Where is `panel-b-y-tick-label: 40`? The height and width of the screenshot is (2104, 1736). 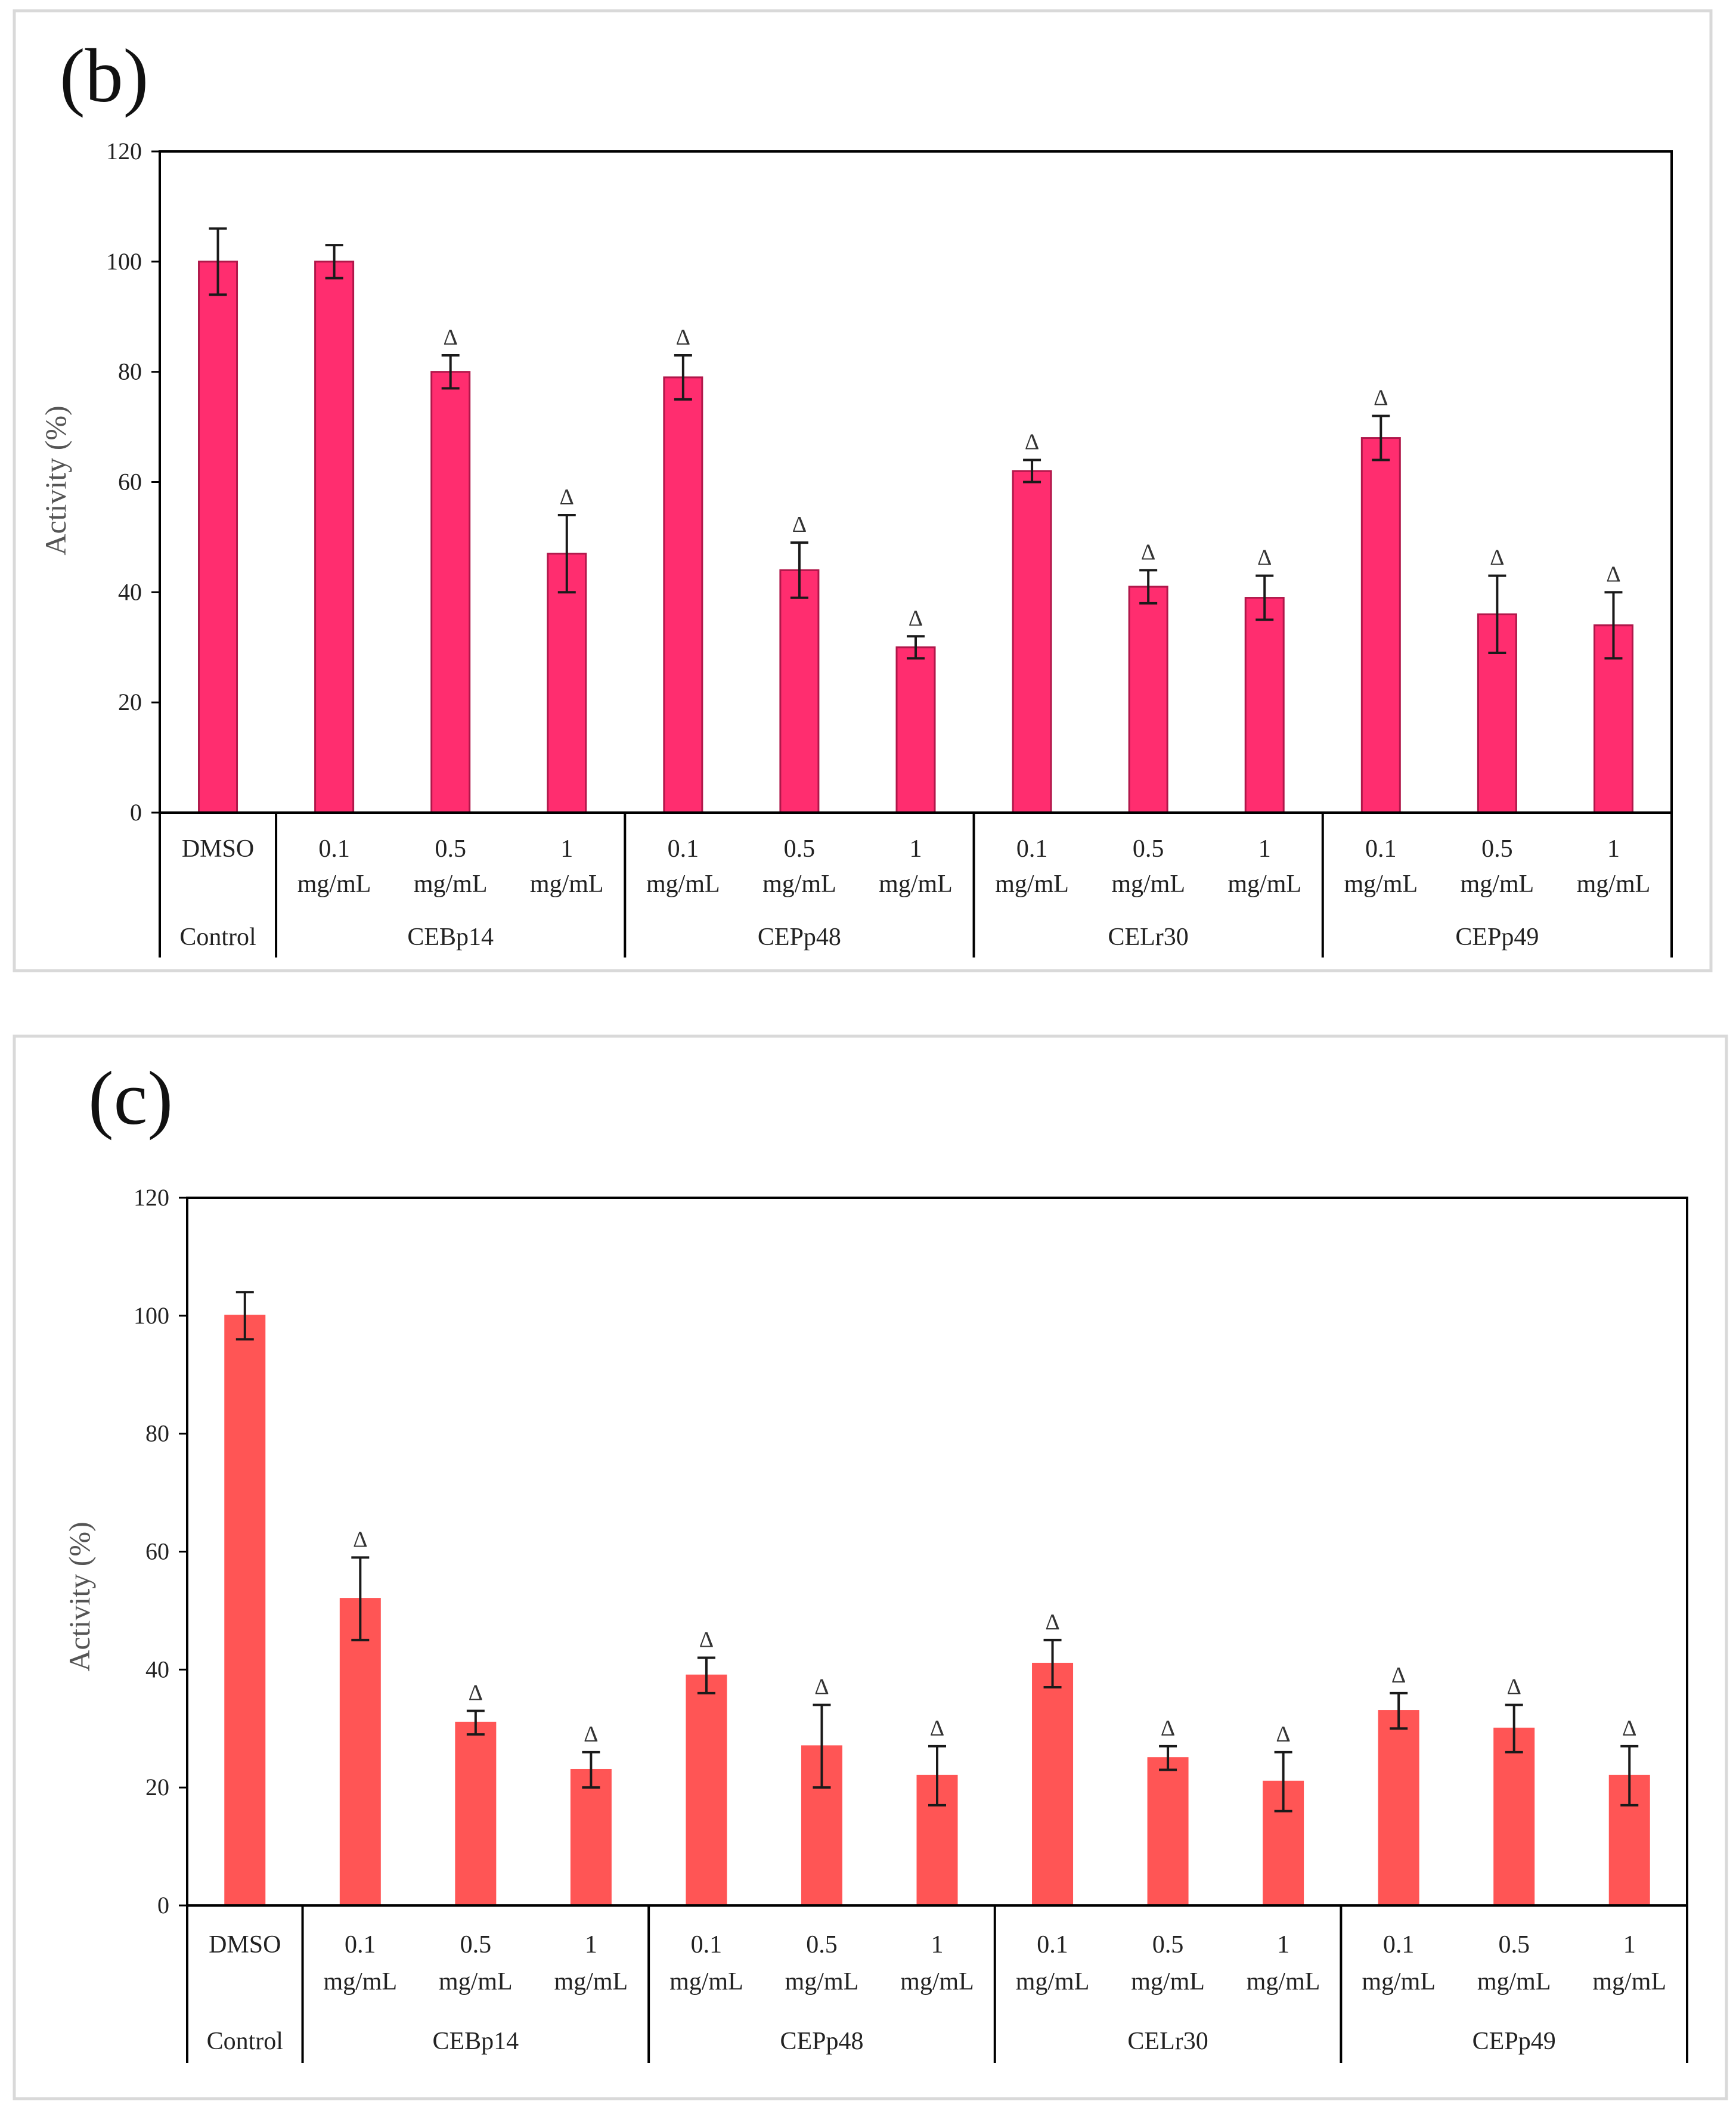
panel-b-y-tick-label: 40 is located at coordinates (130, 591).